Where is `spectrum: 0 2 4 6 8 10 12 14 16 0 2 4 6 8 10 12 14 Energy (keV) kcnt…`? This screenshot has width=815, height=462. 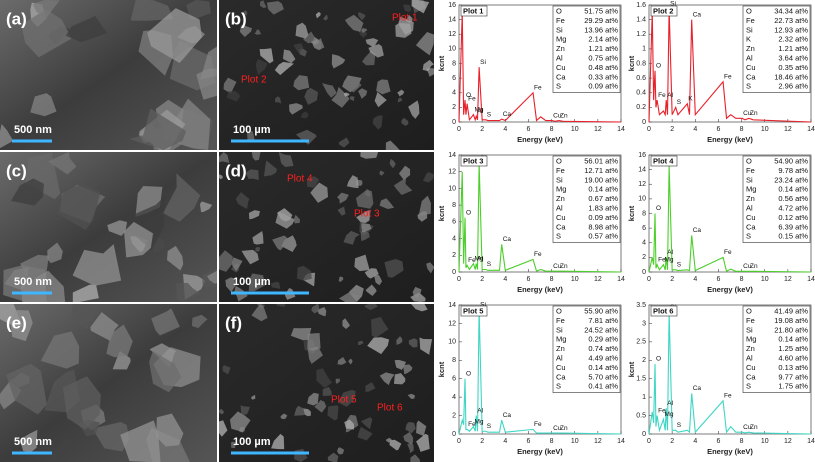
spectrum: 0 2 4 6 8 10 12 14 16 0 2 4 6 8 10 12 14 Energy (keV) kcnt… is located at coordinates (531, 73).